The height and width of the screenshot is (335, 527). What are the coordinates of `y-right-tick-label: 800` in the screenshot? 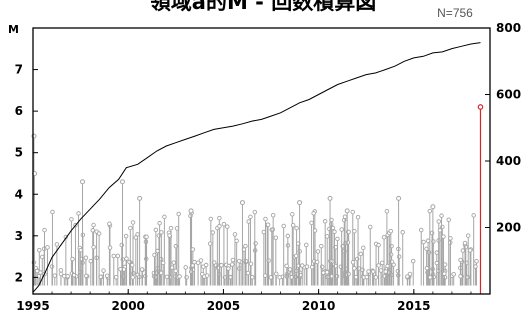 It's located at (508, 28).